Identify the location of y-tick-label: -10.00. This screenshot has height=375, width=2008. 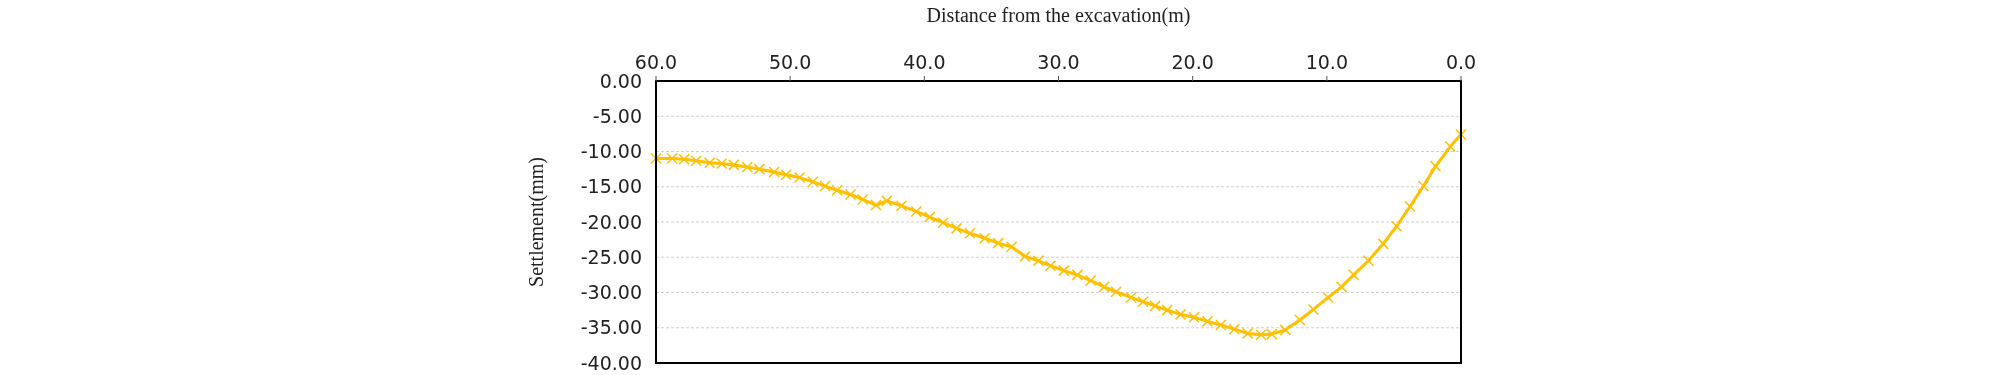
(611, 151).